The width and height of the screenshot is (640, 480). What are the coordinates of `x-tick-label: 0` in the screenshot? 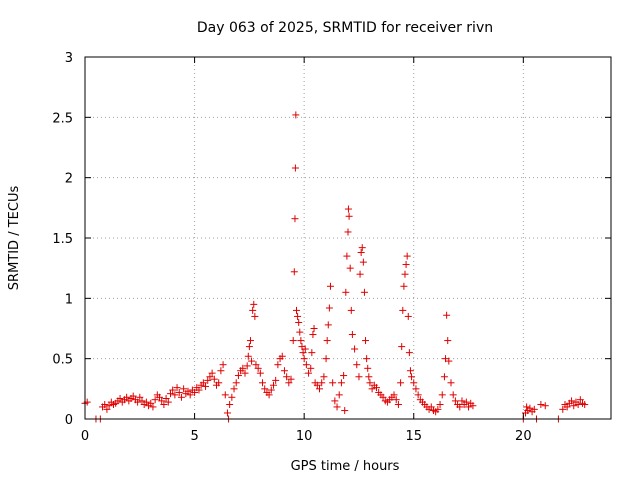 It's located at (85, 436).